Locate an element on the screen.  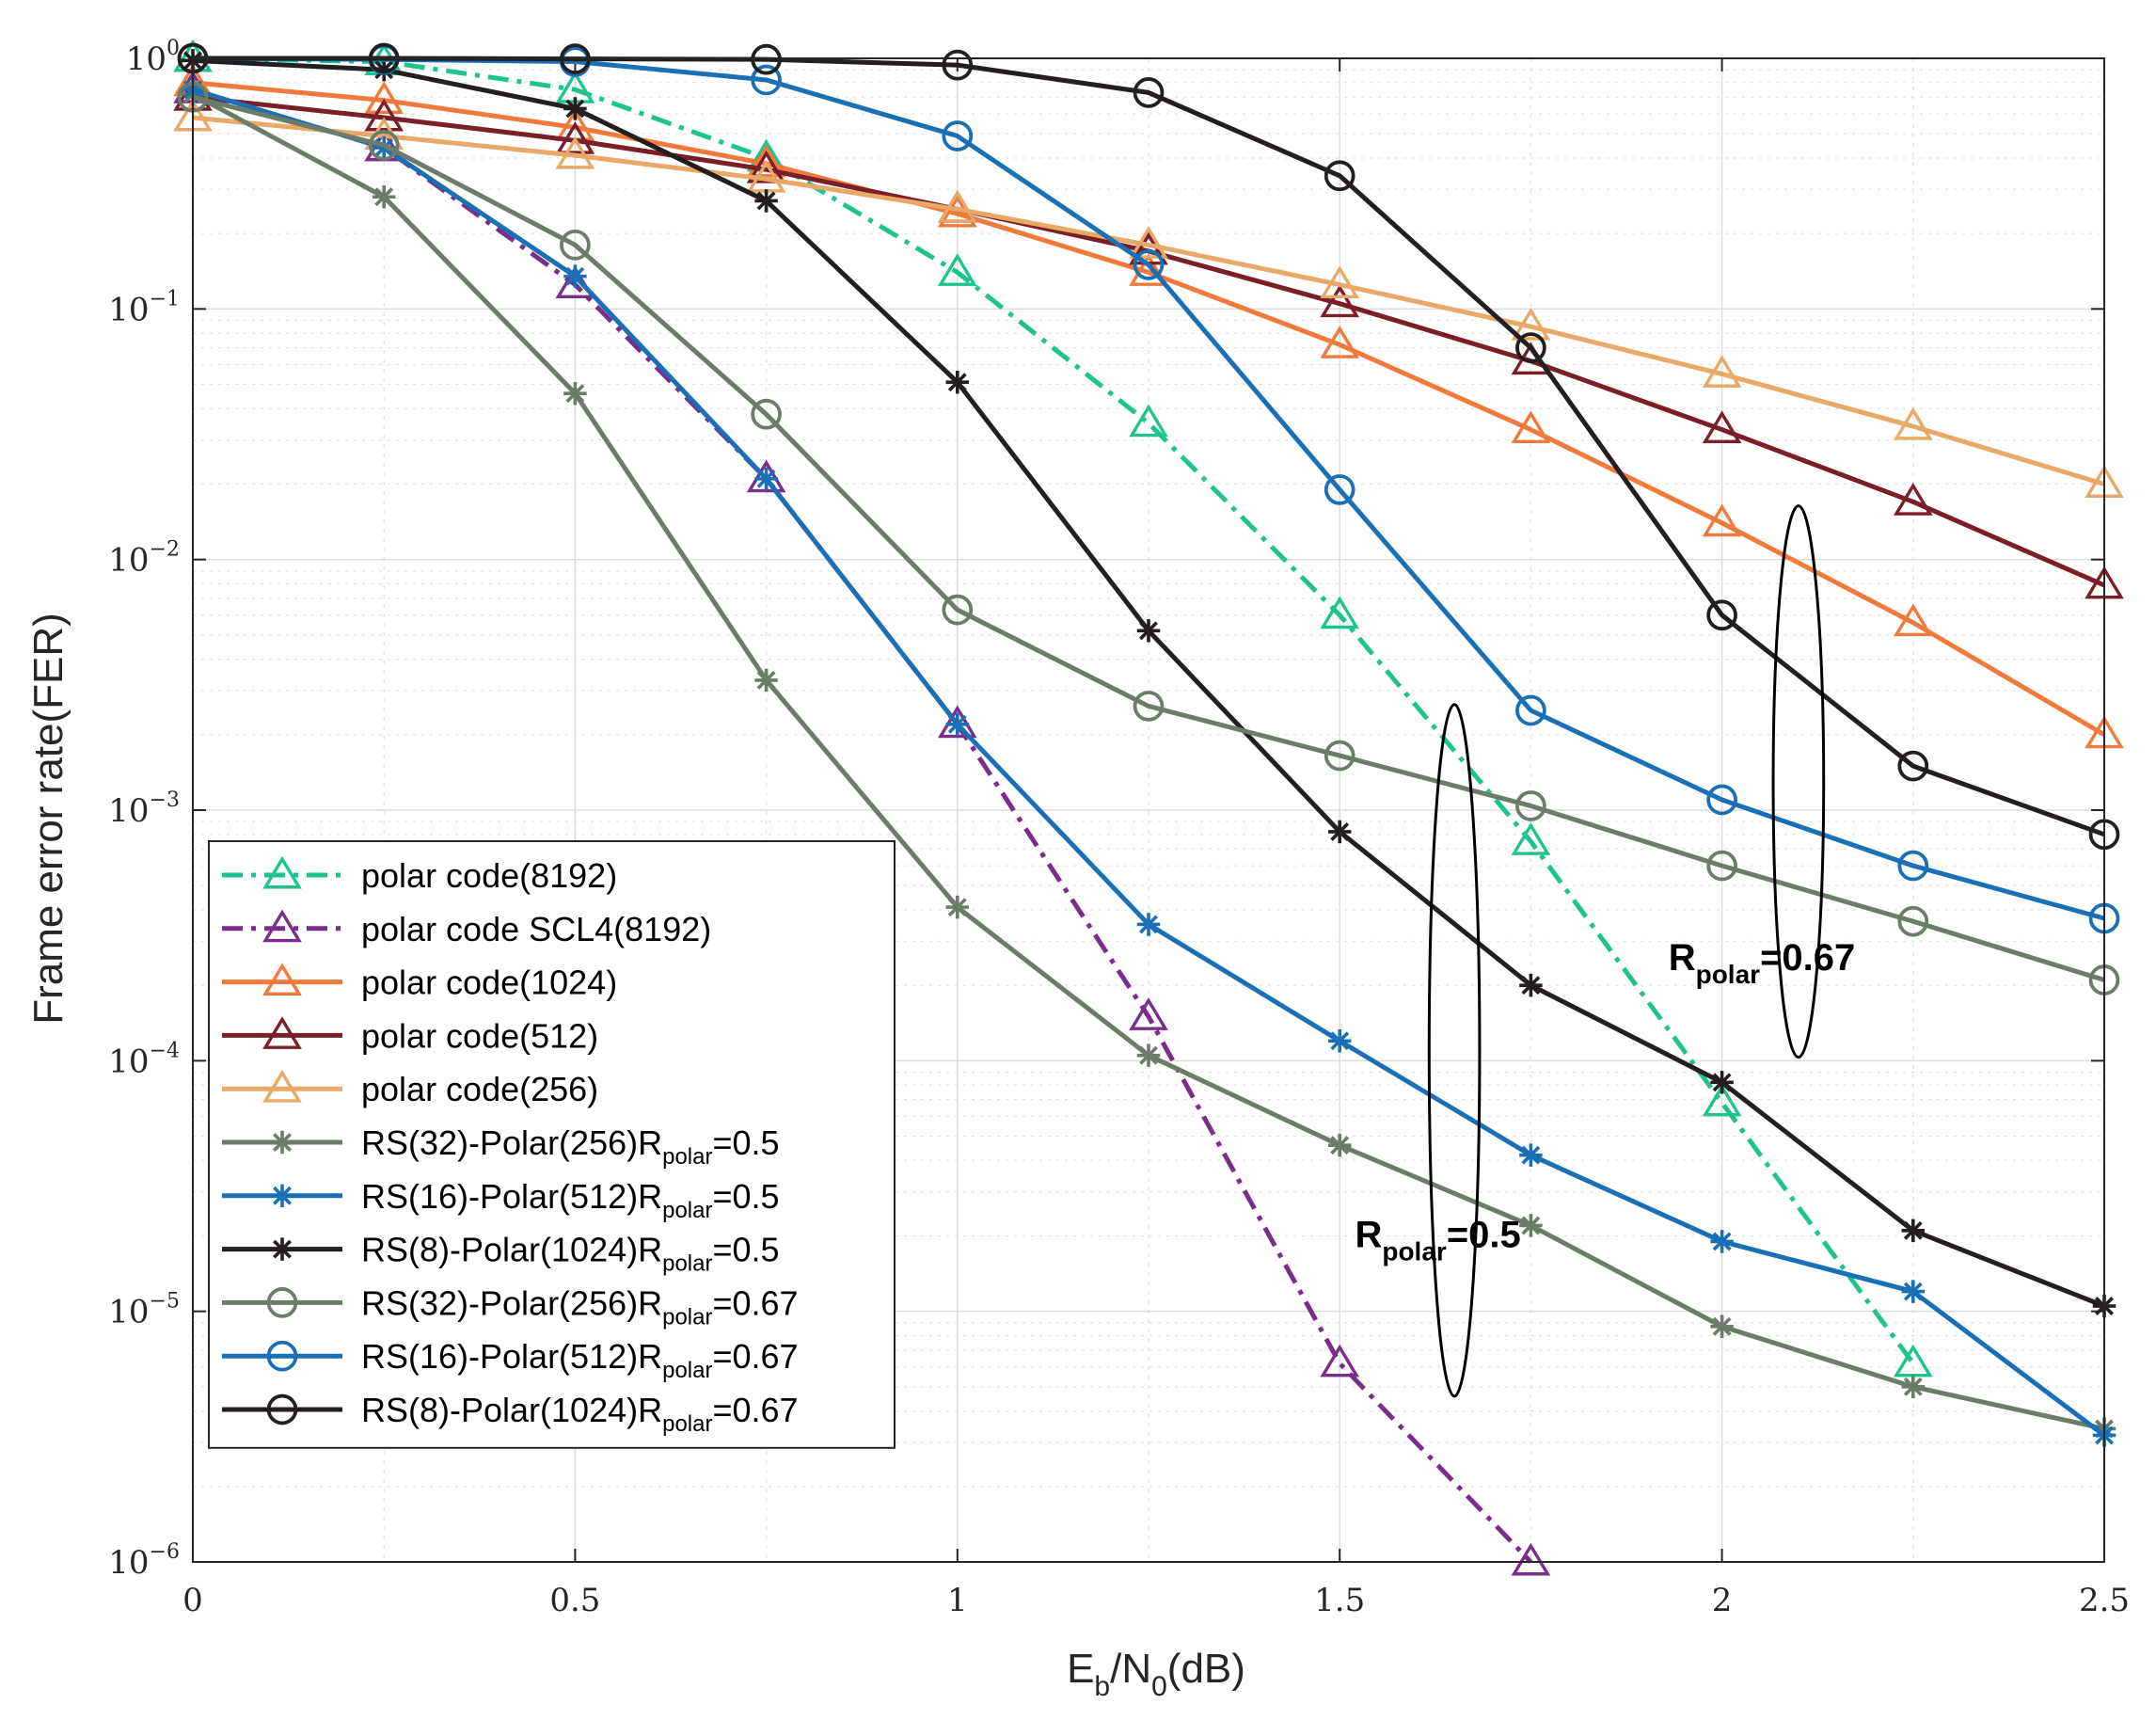
x-tick-label: 1 is located at coordinates (957, 1600).